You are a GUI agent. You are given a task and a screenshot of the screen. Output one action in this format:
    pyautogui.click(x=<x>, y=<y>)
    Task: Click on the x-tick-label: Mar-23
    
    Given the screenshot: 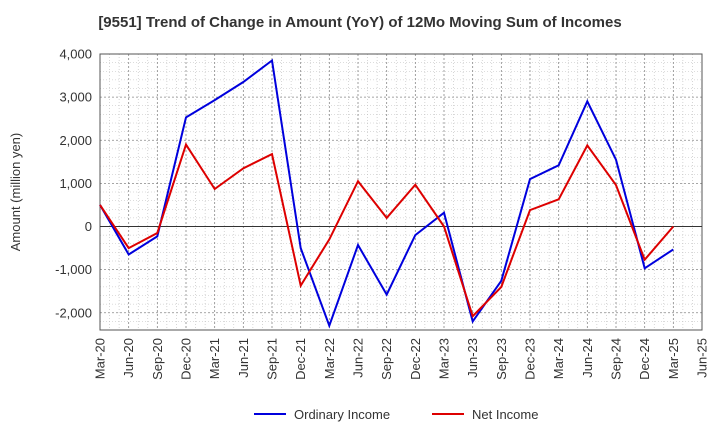 What is the action you would take?
    pyautogui.click(x=444, y=358)
    